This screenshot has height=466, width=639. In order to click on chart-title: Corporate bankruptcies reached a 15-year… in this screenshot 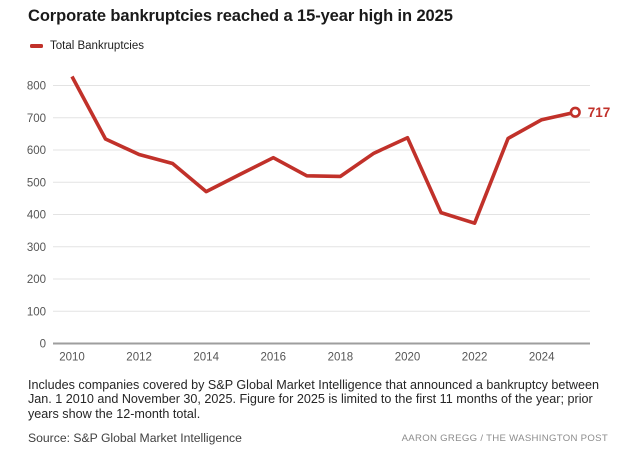, I will do `click(240, 16)`.